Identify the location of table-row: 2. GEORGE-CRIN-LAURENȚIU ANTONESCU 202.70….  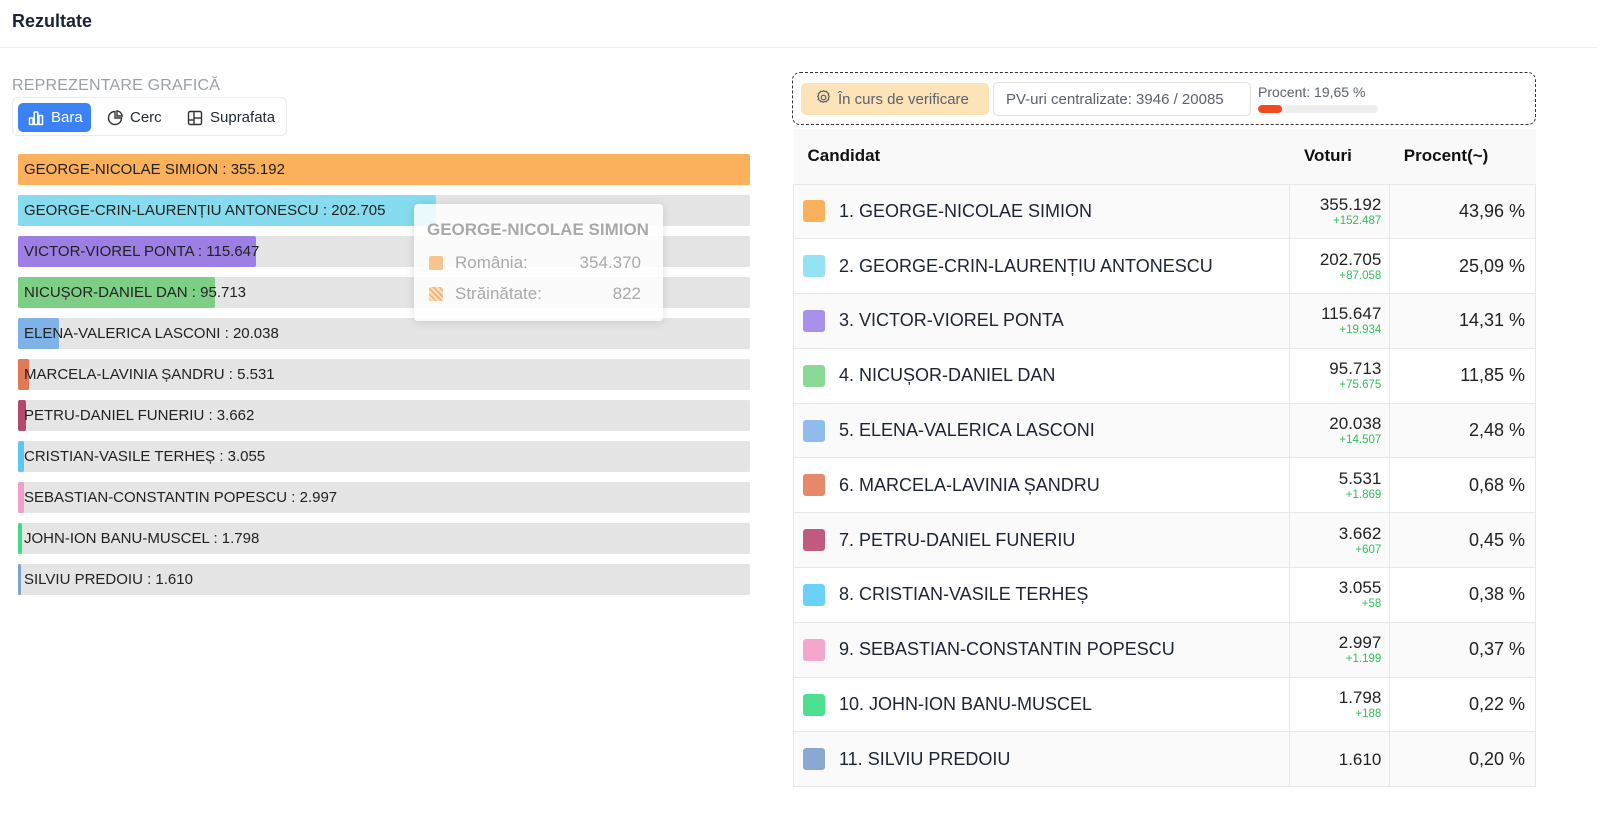
(1164, 266).